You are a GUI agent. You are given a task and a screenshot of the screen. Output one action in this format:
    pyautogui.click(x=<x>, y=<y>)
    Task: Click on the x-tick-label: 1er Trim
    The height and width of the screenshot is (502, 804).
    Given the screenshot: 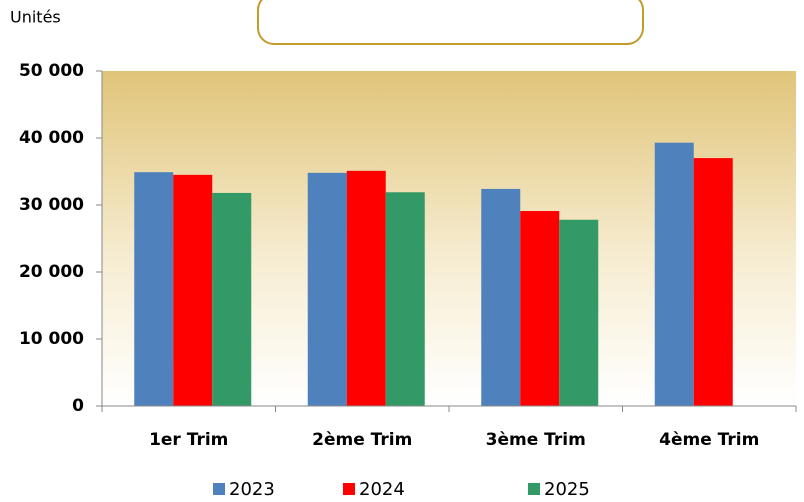 What is the action you would take?
    pyautogui.click(x=188, y=440)
    